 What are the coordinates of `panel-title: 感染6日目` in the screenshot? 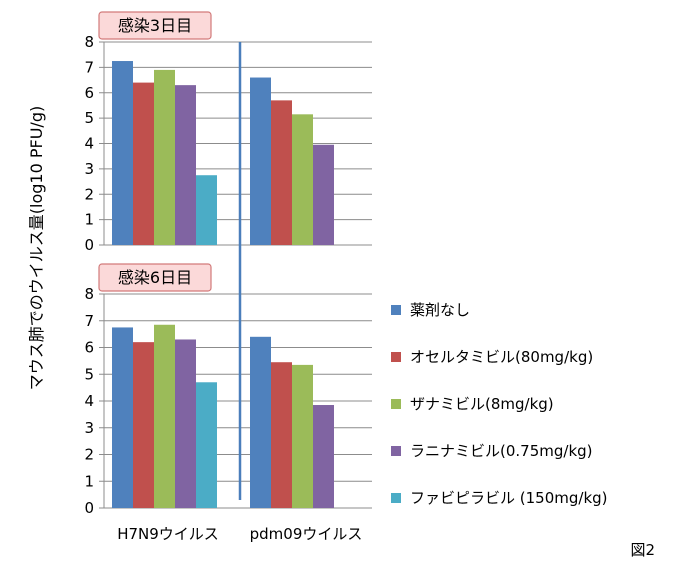 It's located at (155, 277).